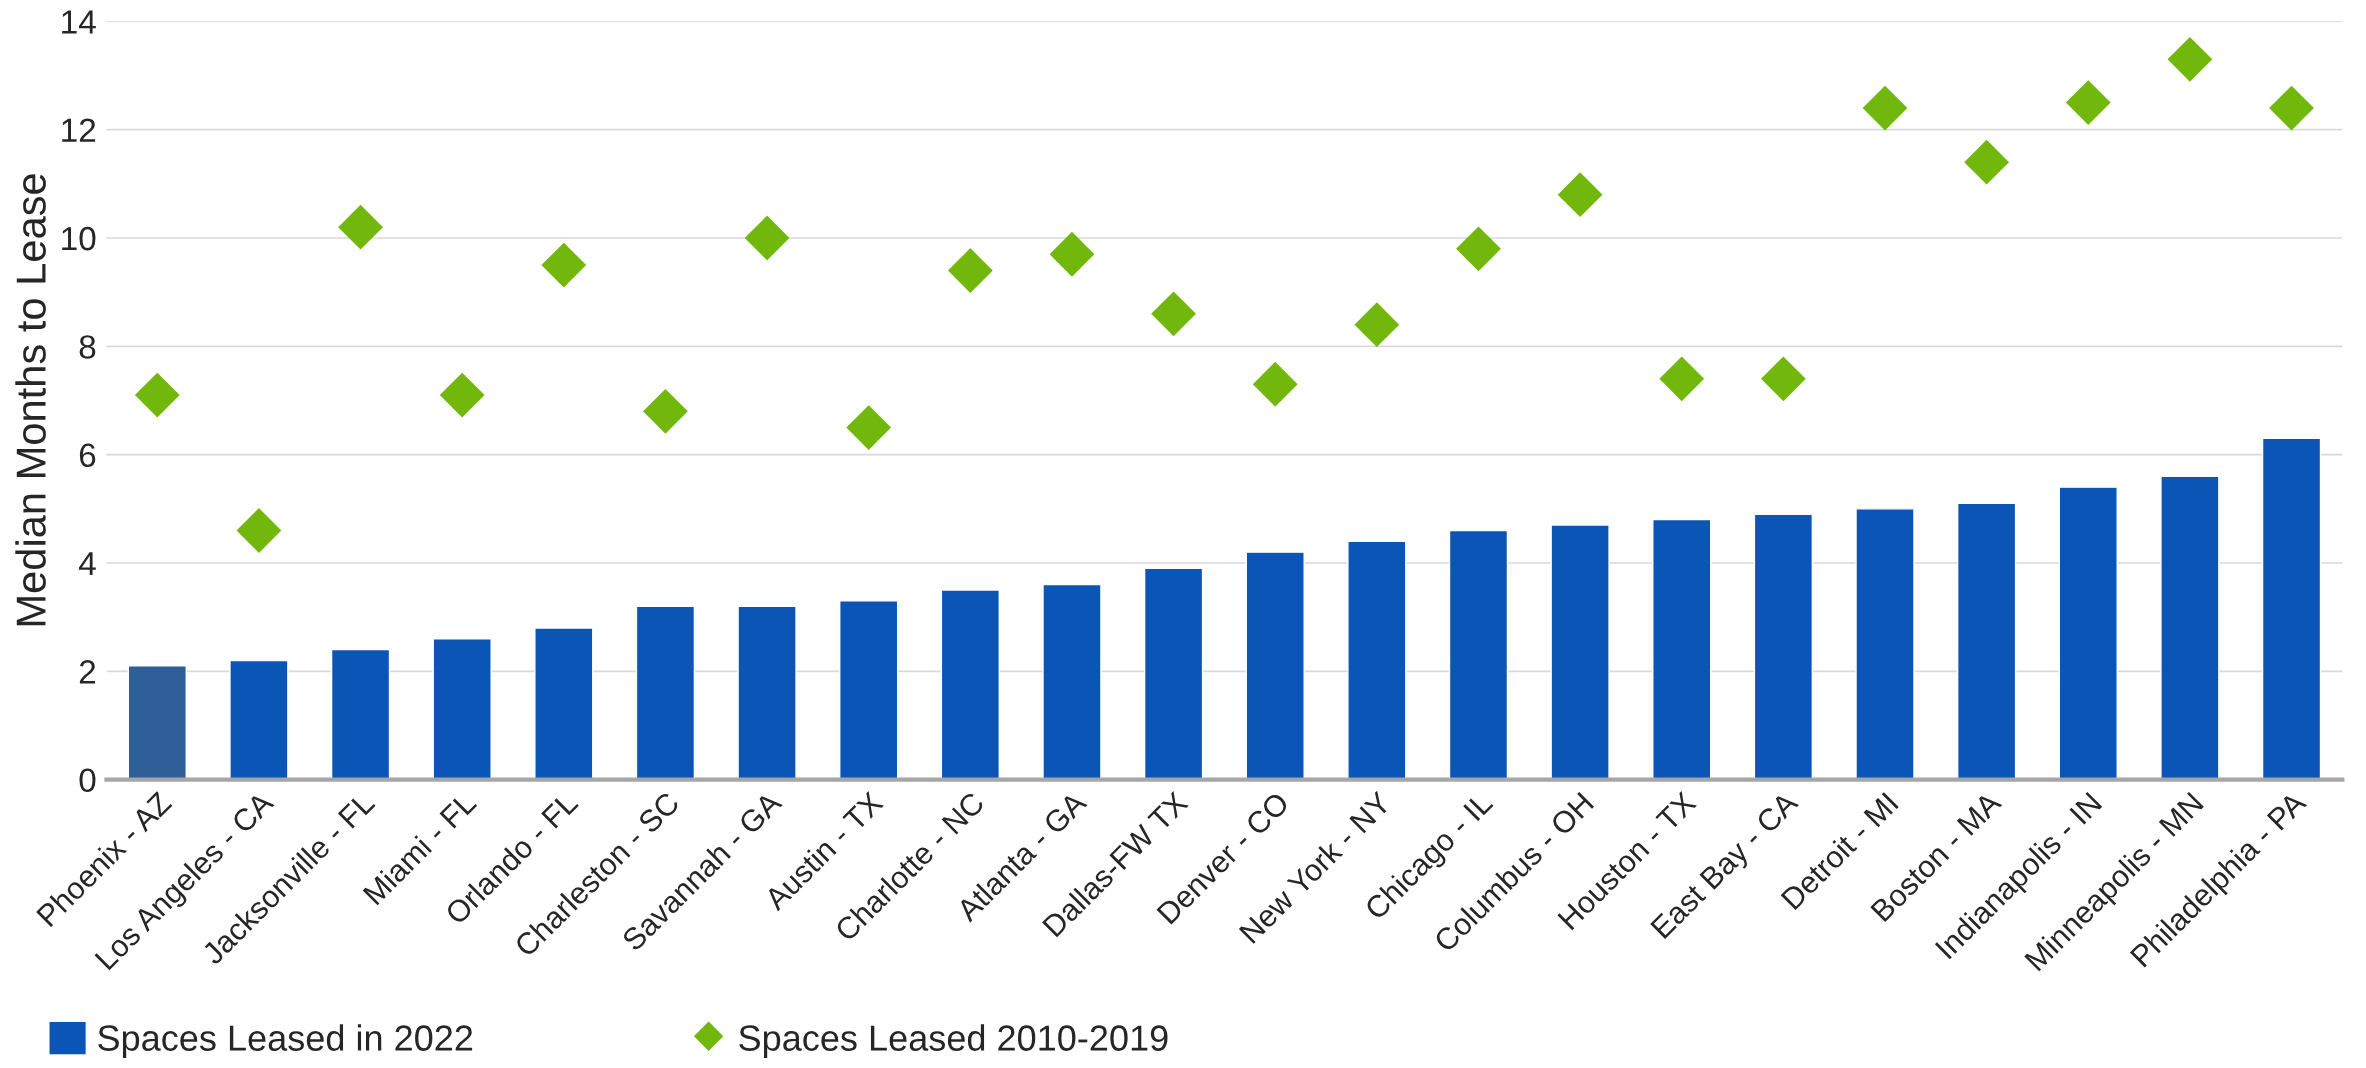  What do you see at coordinates (79, 130) in the screenshot?
I see `y-tick-label: 12` at bounding box center [79, 130].